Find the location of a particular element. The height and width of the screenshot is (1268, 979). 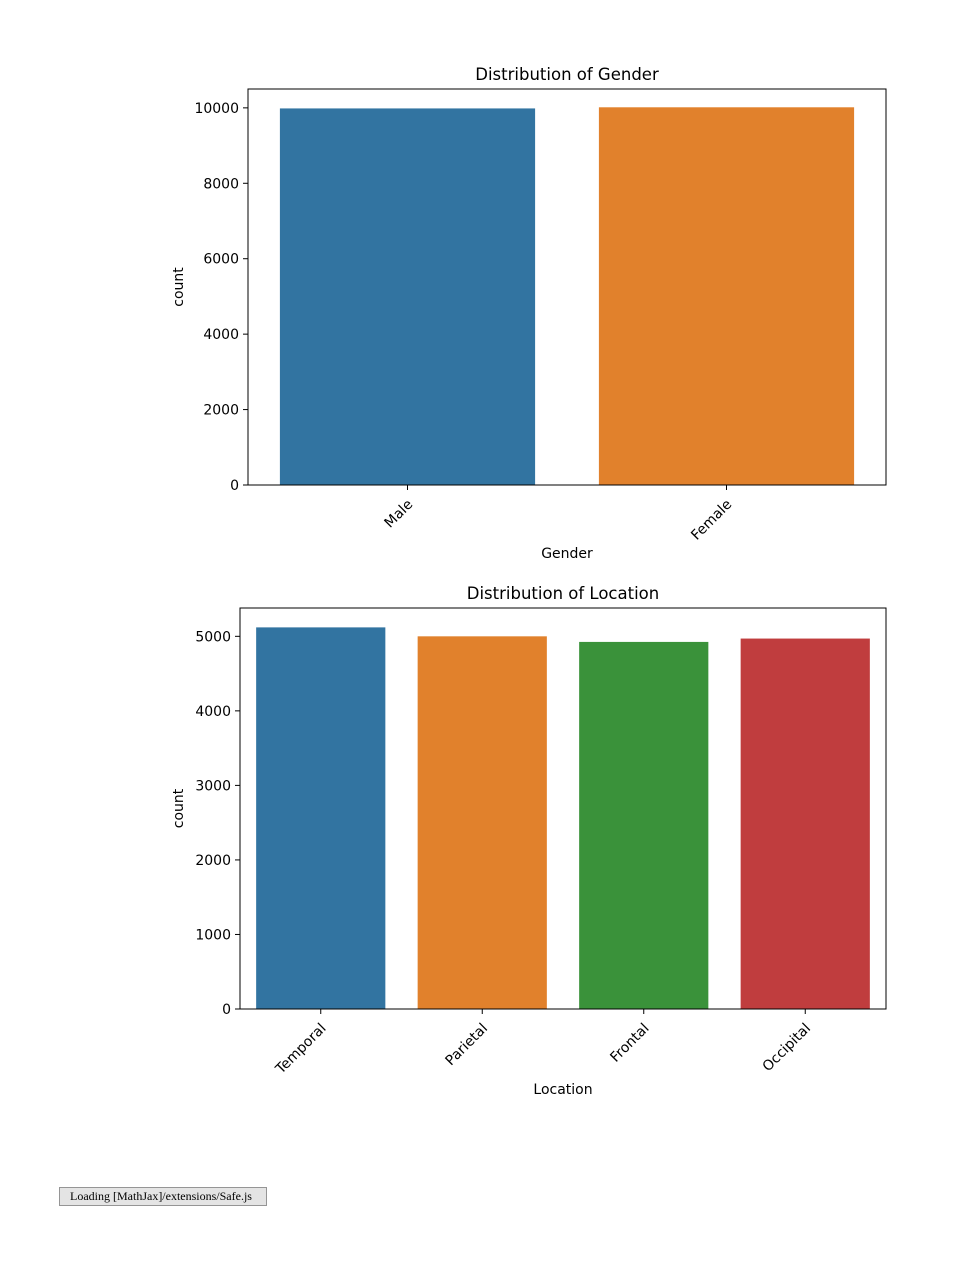

chart-title: Distribution of Gender is located at coordinates (567, 74).